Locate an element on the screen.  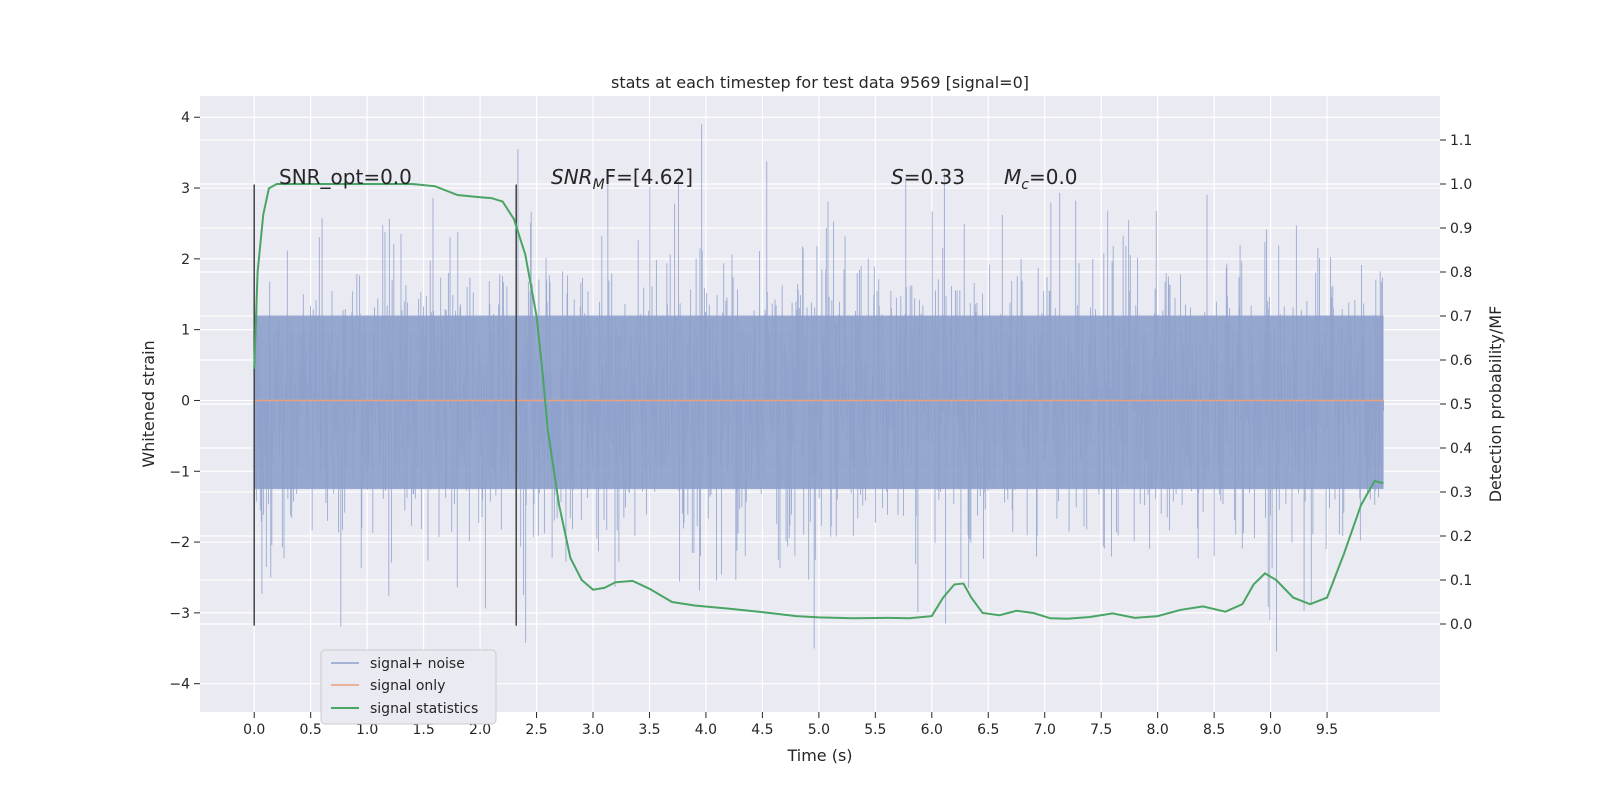
x-tick-label: 1.0 is located at coordinates (367, 730).